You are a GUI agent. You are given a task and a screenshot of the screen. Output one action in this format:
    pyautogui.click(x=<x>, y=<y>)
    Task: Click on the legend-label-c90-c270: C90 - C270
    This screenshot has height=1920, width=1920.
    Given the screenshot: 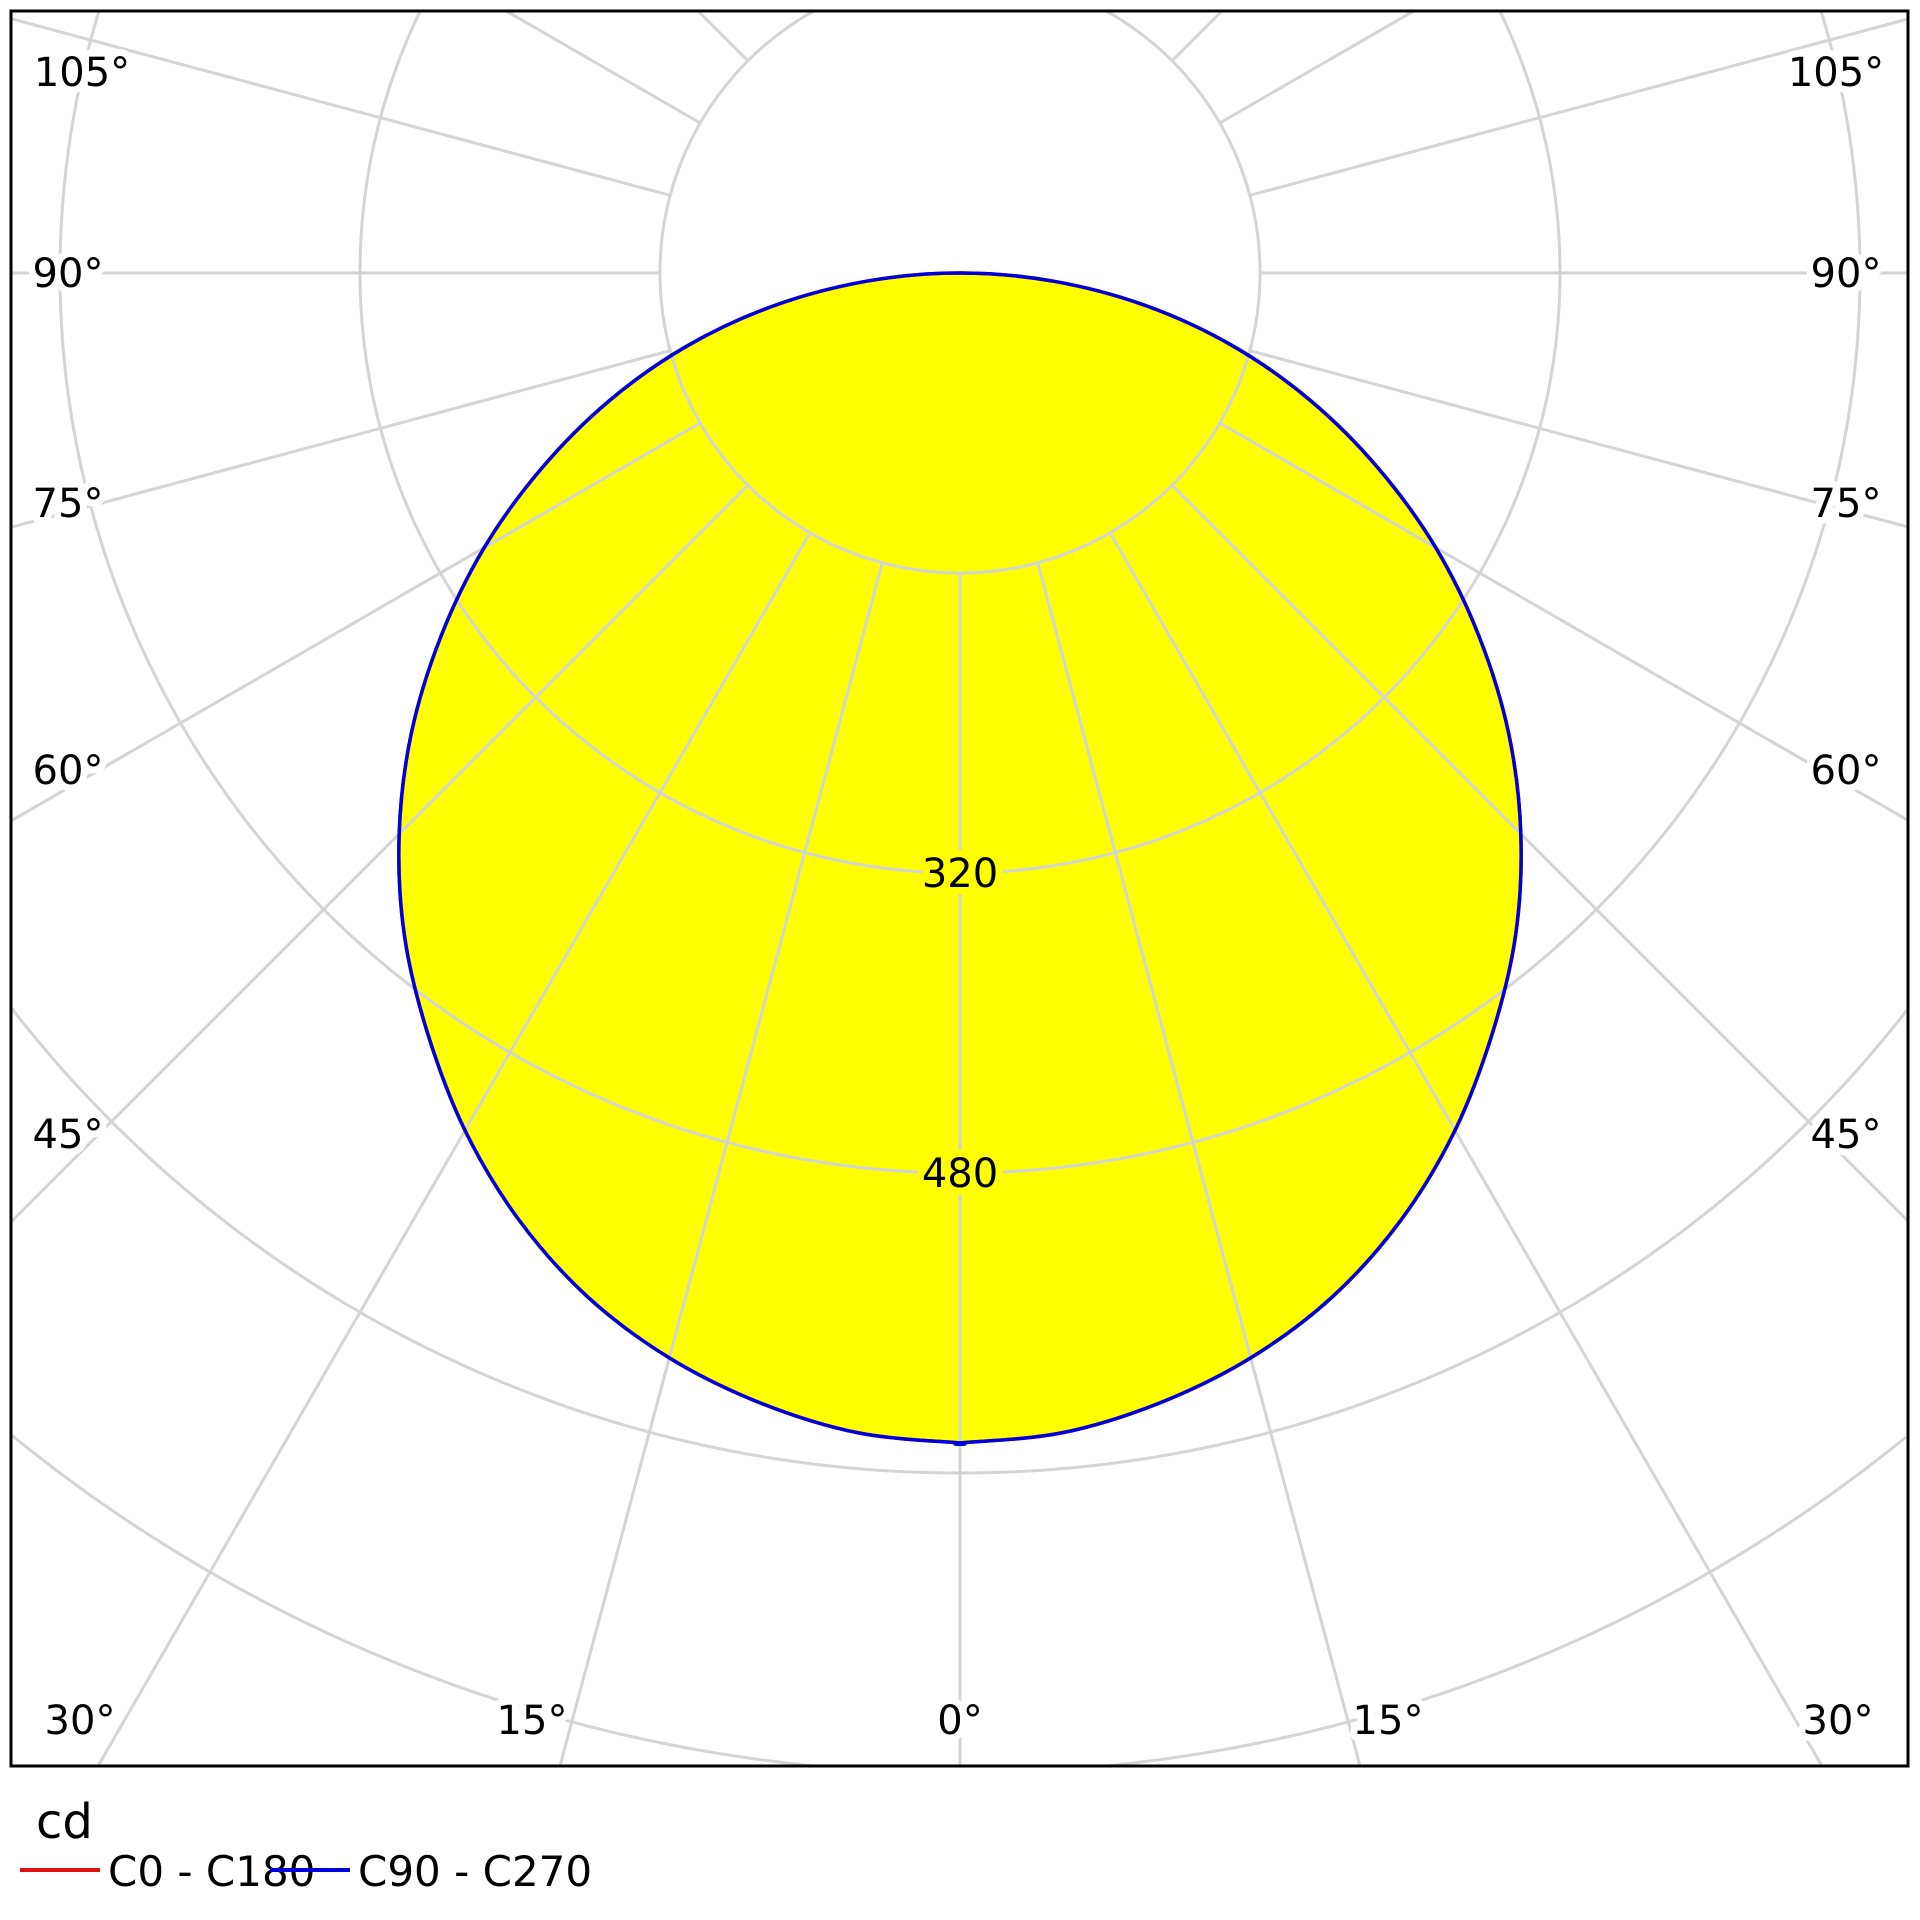 What is the action you would take?
    pyautogui.click(x=475, y=1871)
    